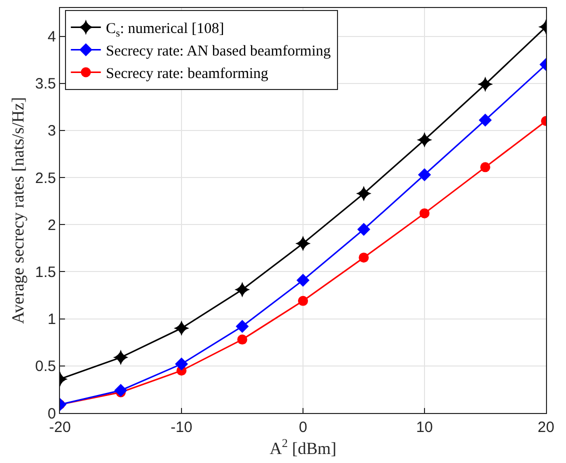 The width and height of the screenshot is (566, 463). Describe the element at coordinates (165, 30) in the screenshot. I see `legend-label: C$_{s}$: numerical [108]` at that location.